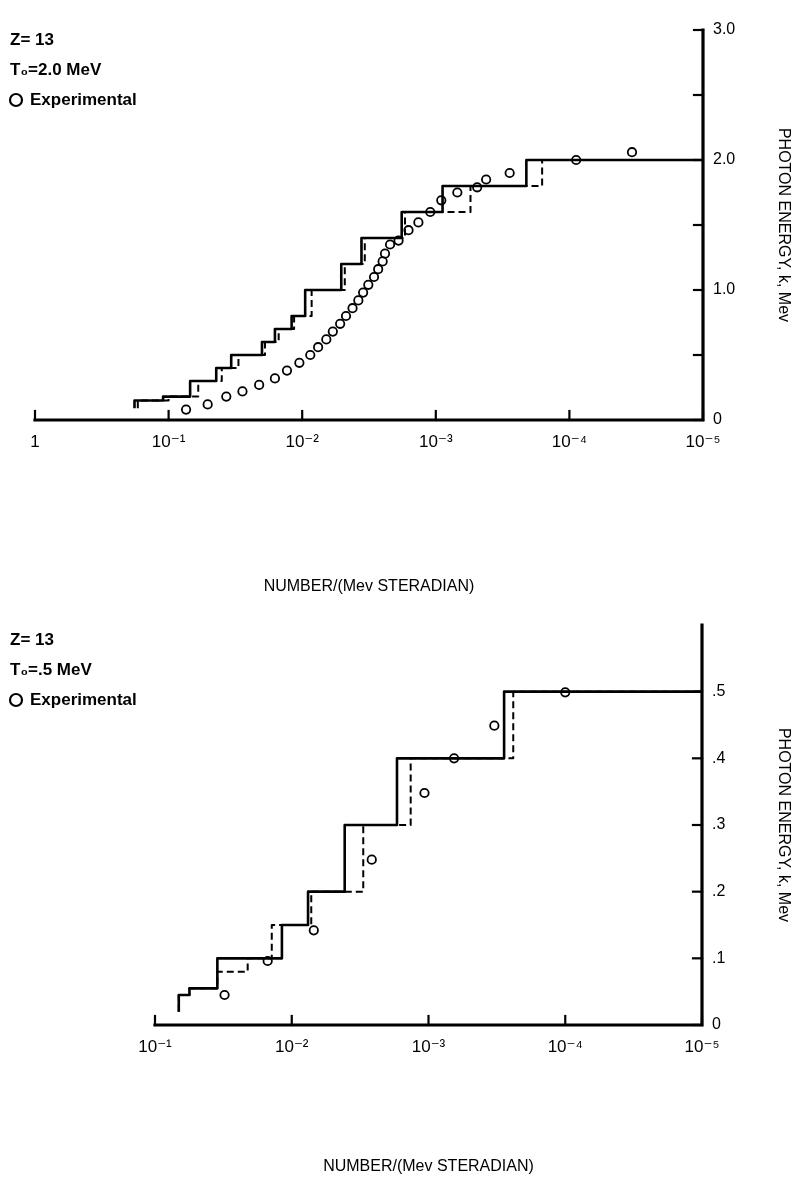 Image resolution: width=799 pixels, height=1180 pixels. What do you see at coordinates (719, 757) in the screenshot?
I see `y-tick-label: .4` at bounding box center [719, 757].